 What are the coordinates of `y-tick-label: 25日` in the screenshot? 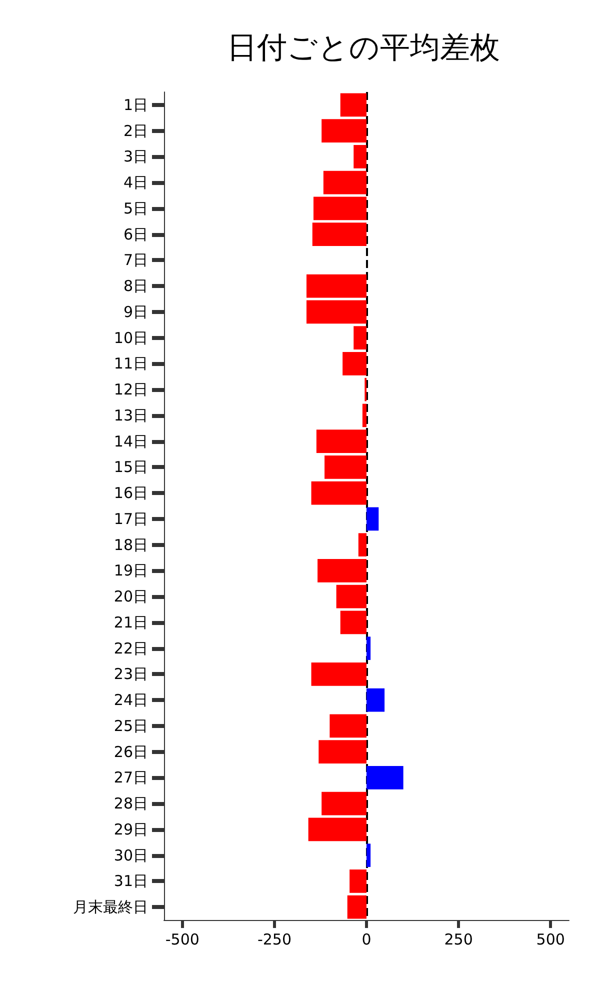 It's located at (131, 725).